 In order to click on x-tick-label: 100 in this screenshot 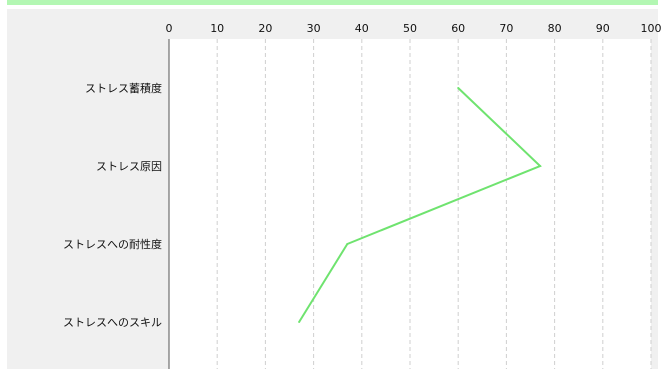, I will do `click(651, 28)`.